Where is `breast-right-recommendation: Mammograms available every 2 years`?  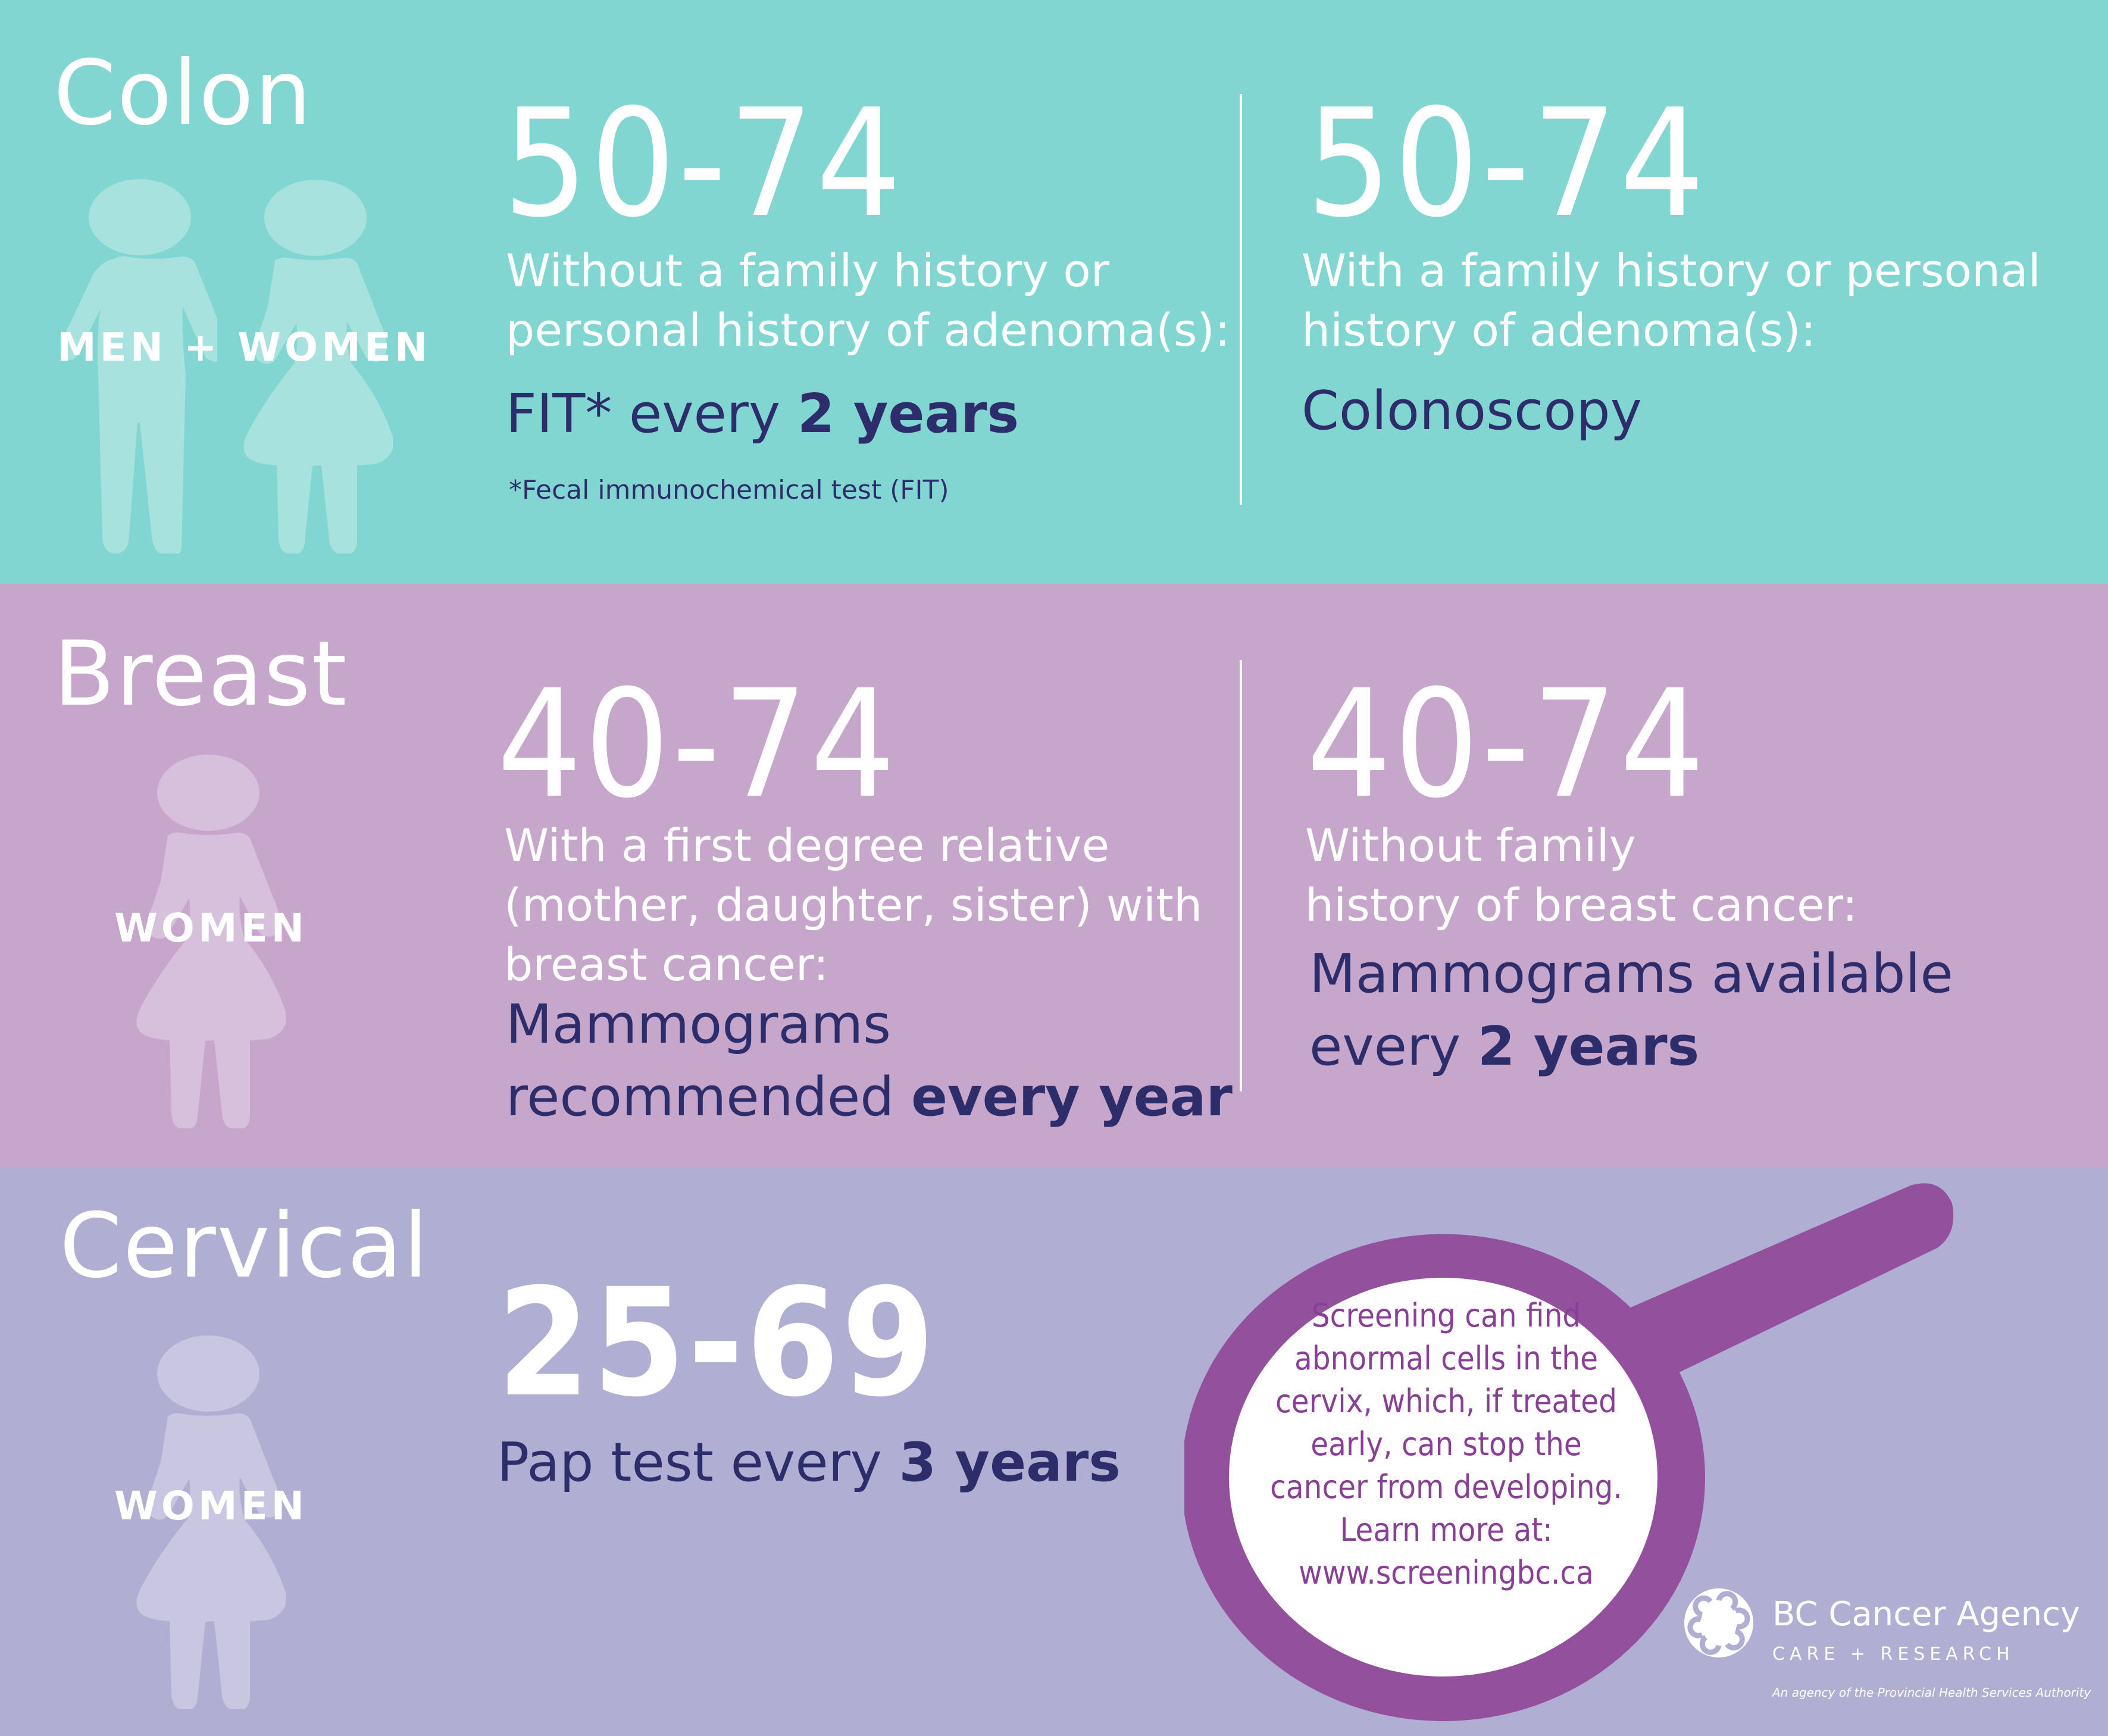
breast-right-recommendation: Mammograms available every 2 years is located at coordinates (1631, 1010).